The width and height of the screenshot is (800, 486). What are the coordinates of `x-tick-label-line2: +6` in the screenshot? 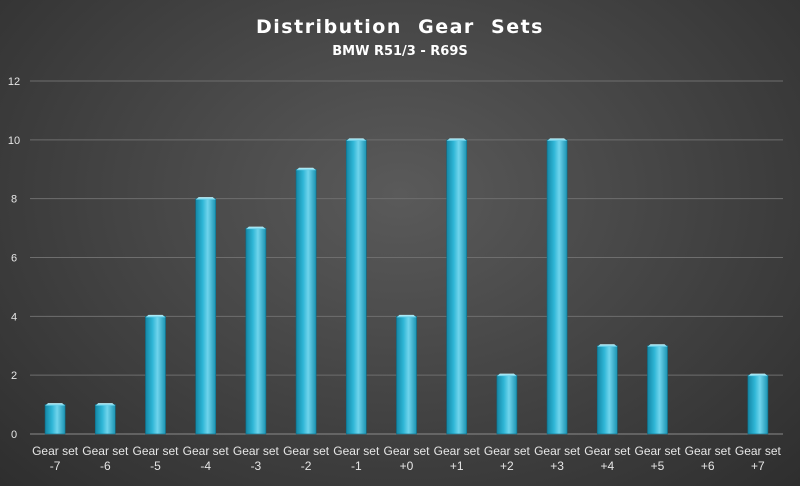 It's located at (708, 466).